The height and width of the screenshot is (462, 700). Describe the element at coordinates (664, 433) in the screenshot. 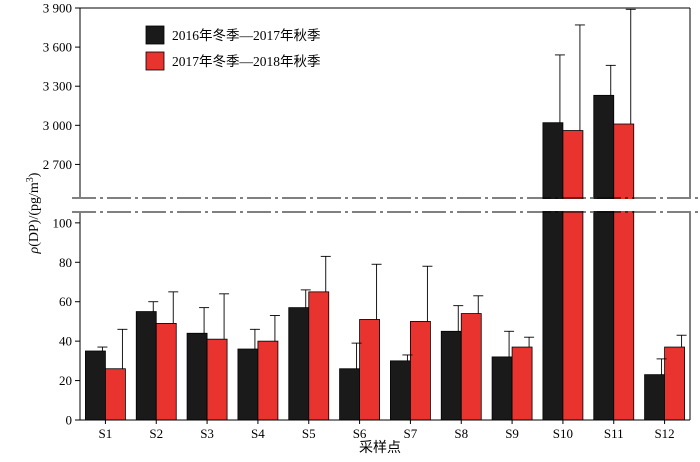

I see `x-tick-label-s12: S12` at that location.